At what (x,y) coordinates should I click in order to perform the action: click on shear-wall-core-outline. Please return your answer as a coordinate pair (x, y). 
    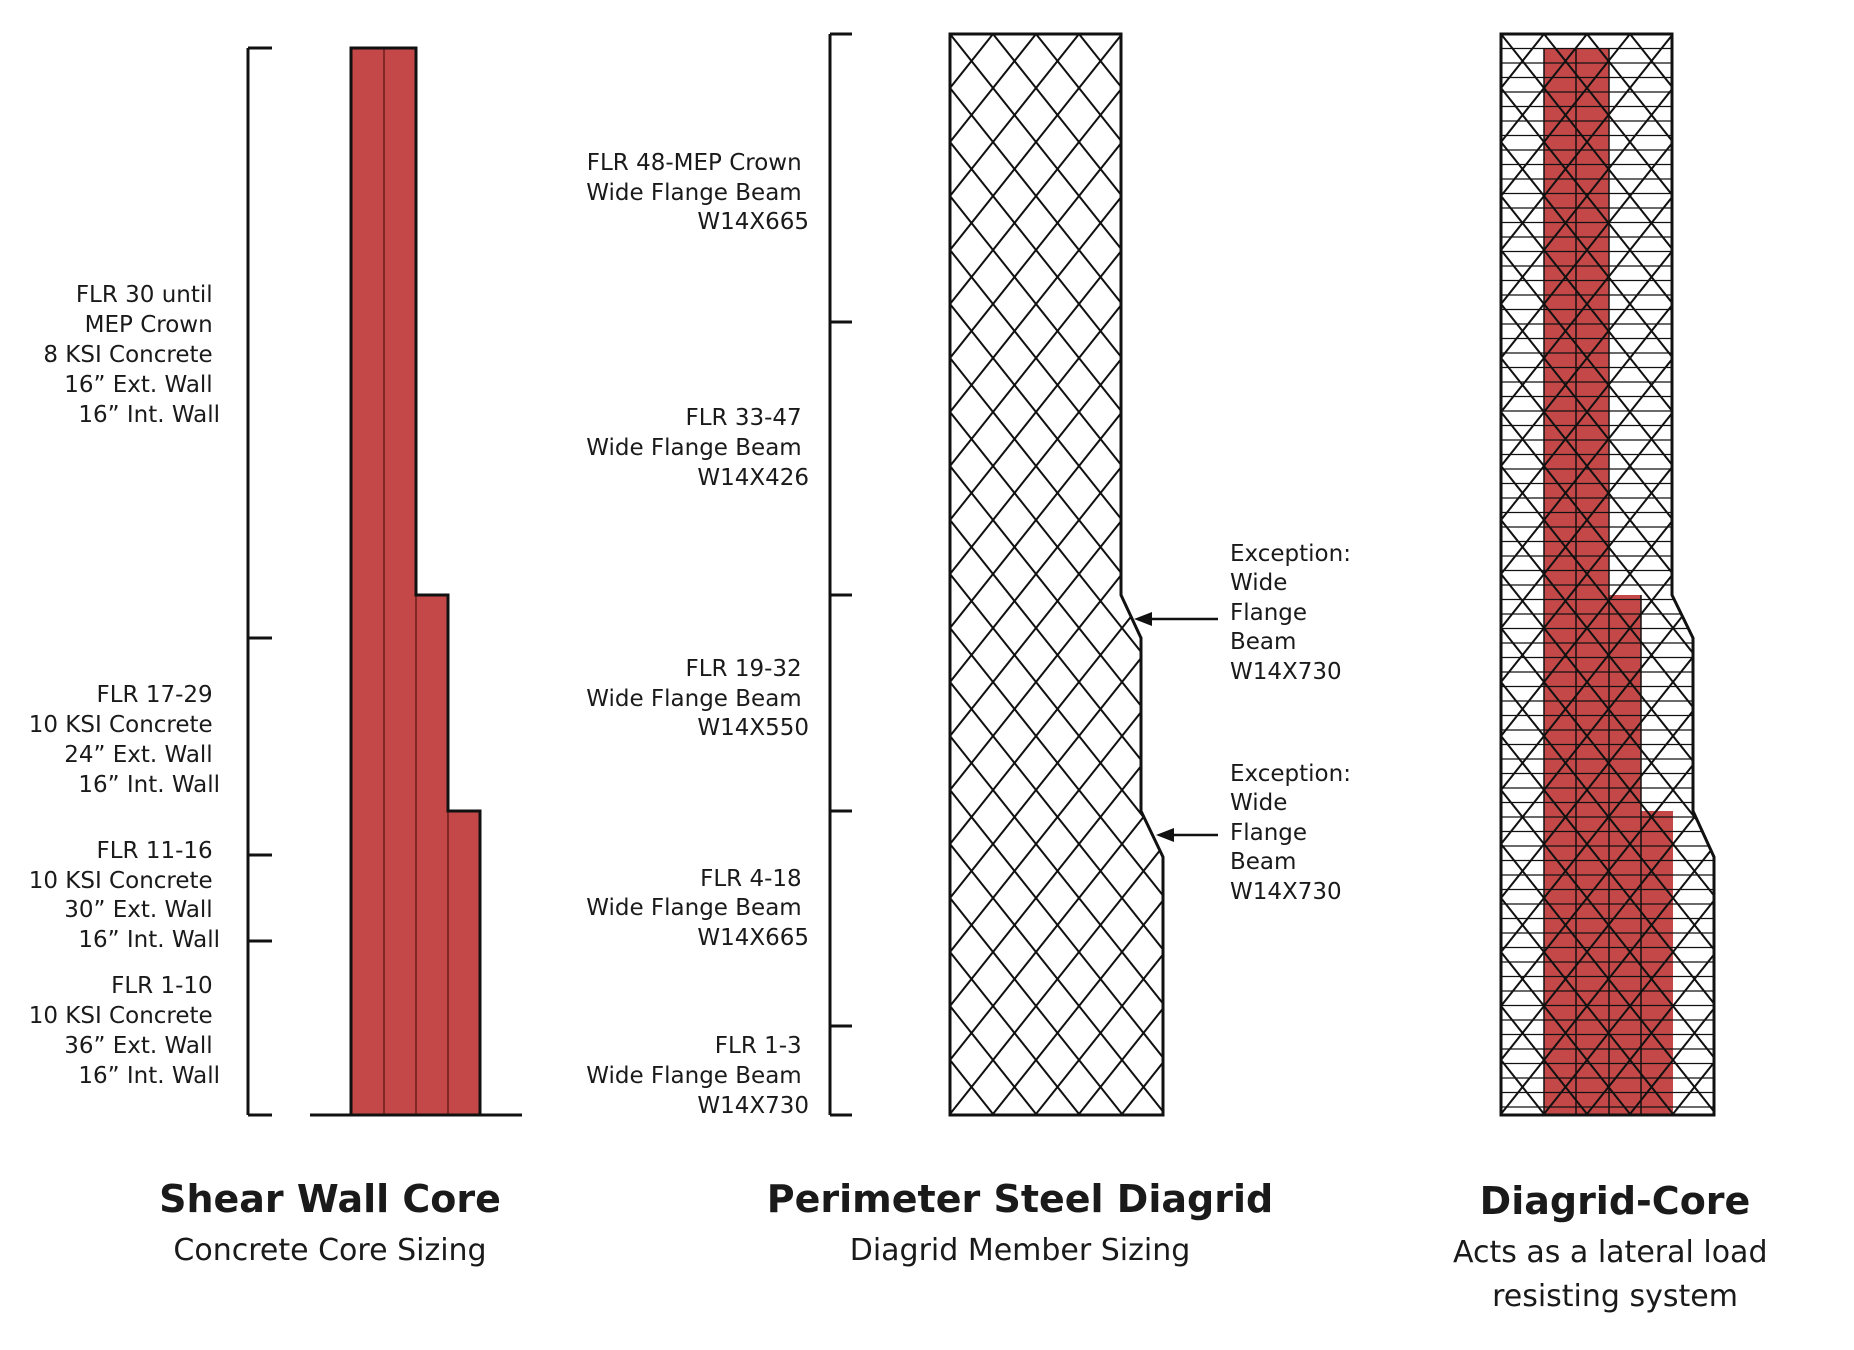
    Looking at the image, I should click on (415, 580).